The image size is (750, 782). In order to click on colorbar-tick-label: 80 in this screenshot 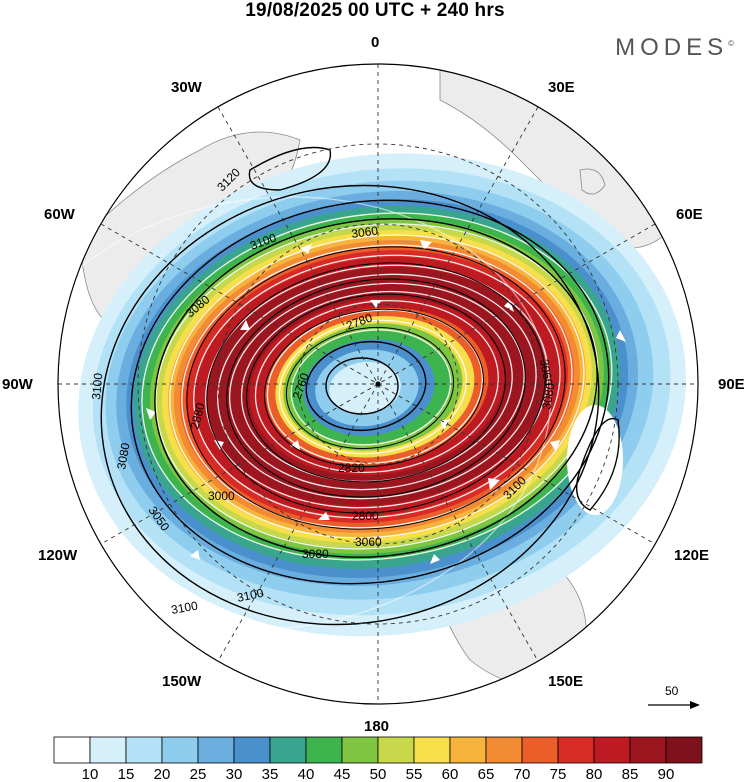, I will do `click(594, 774)`.